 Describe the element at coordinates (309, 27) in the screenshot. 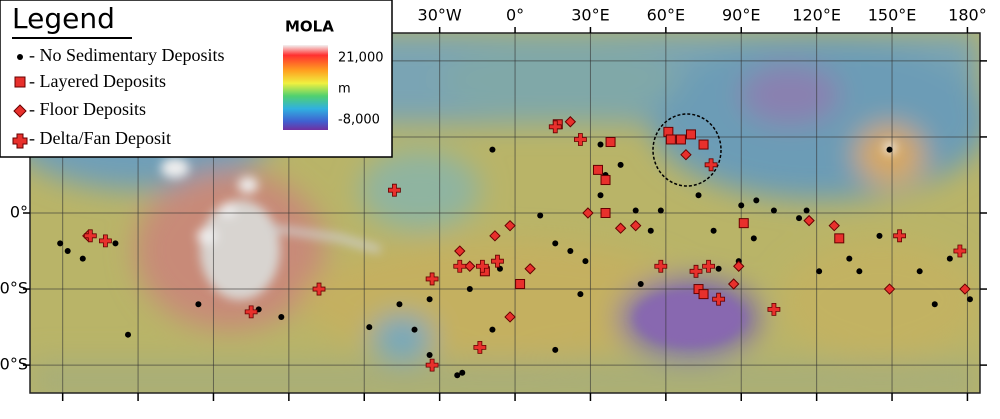

I see `colorbar-title: MOLA` at that location.